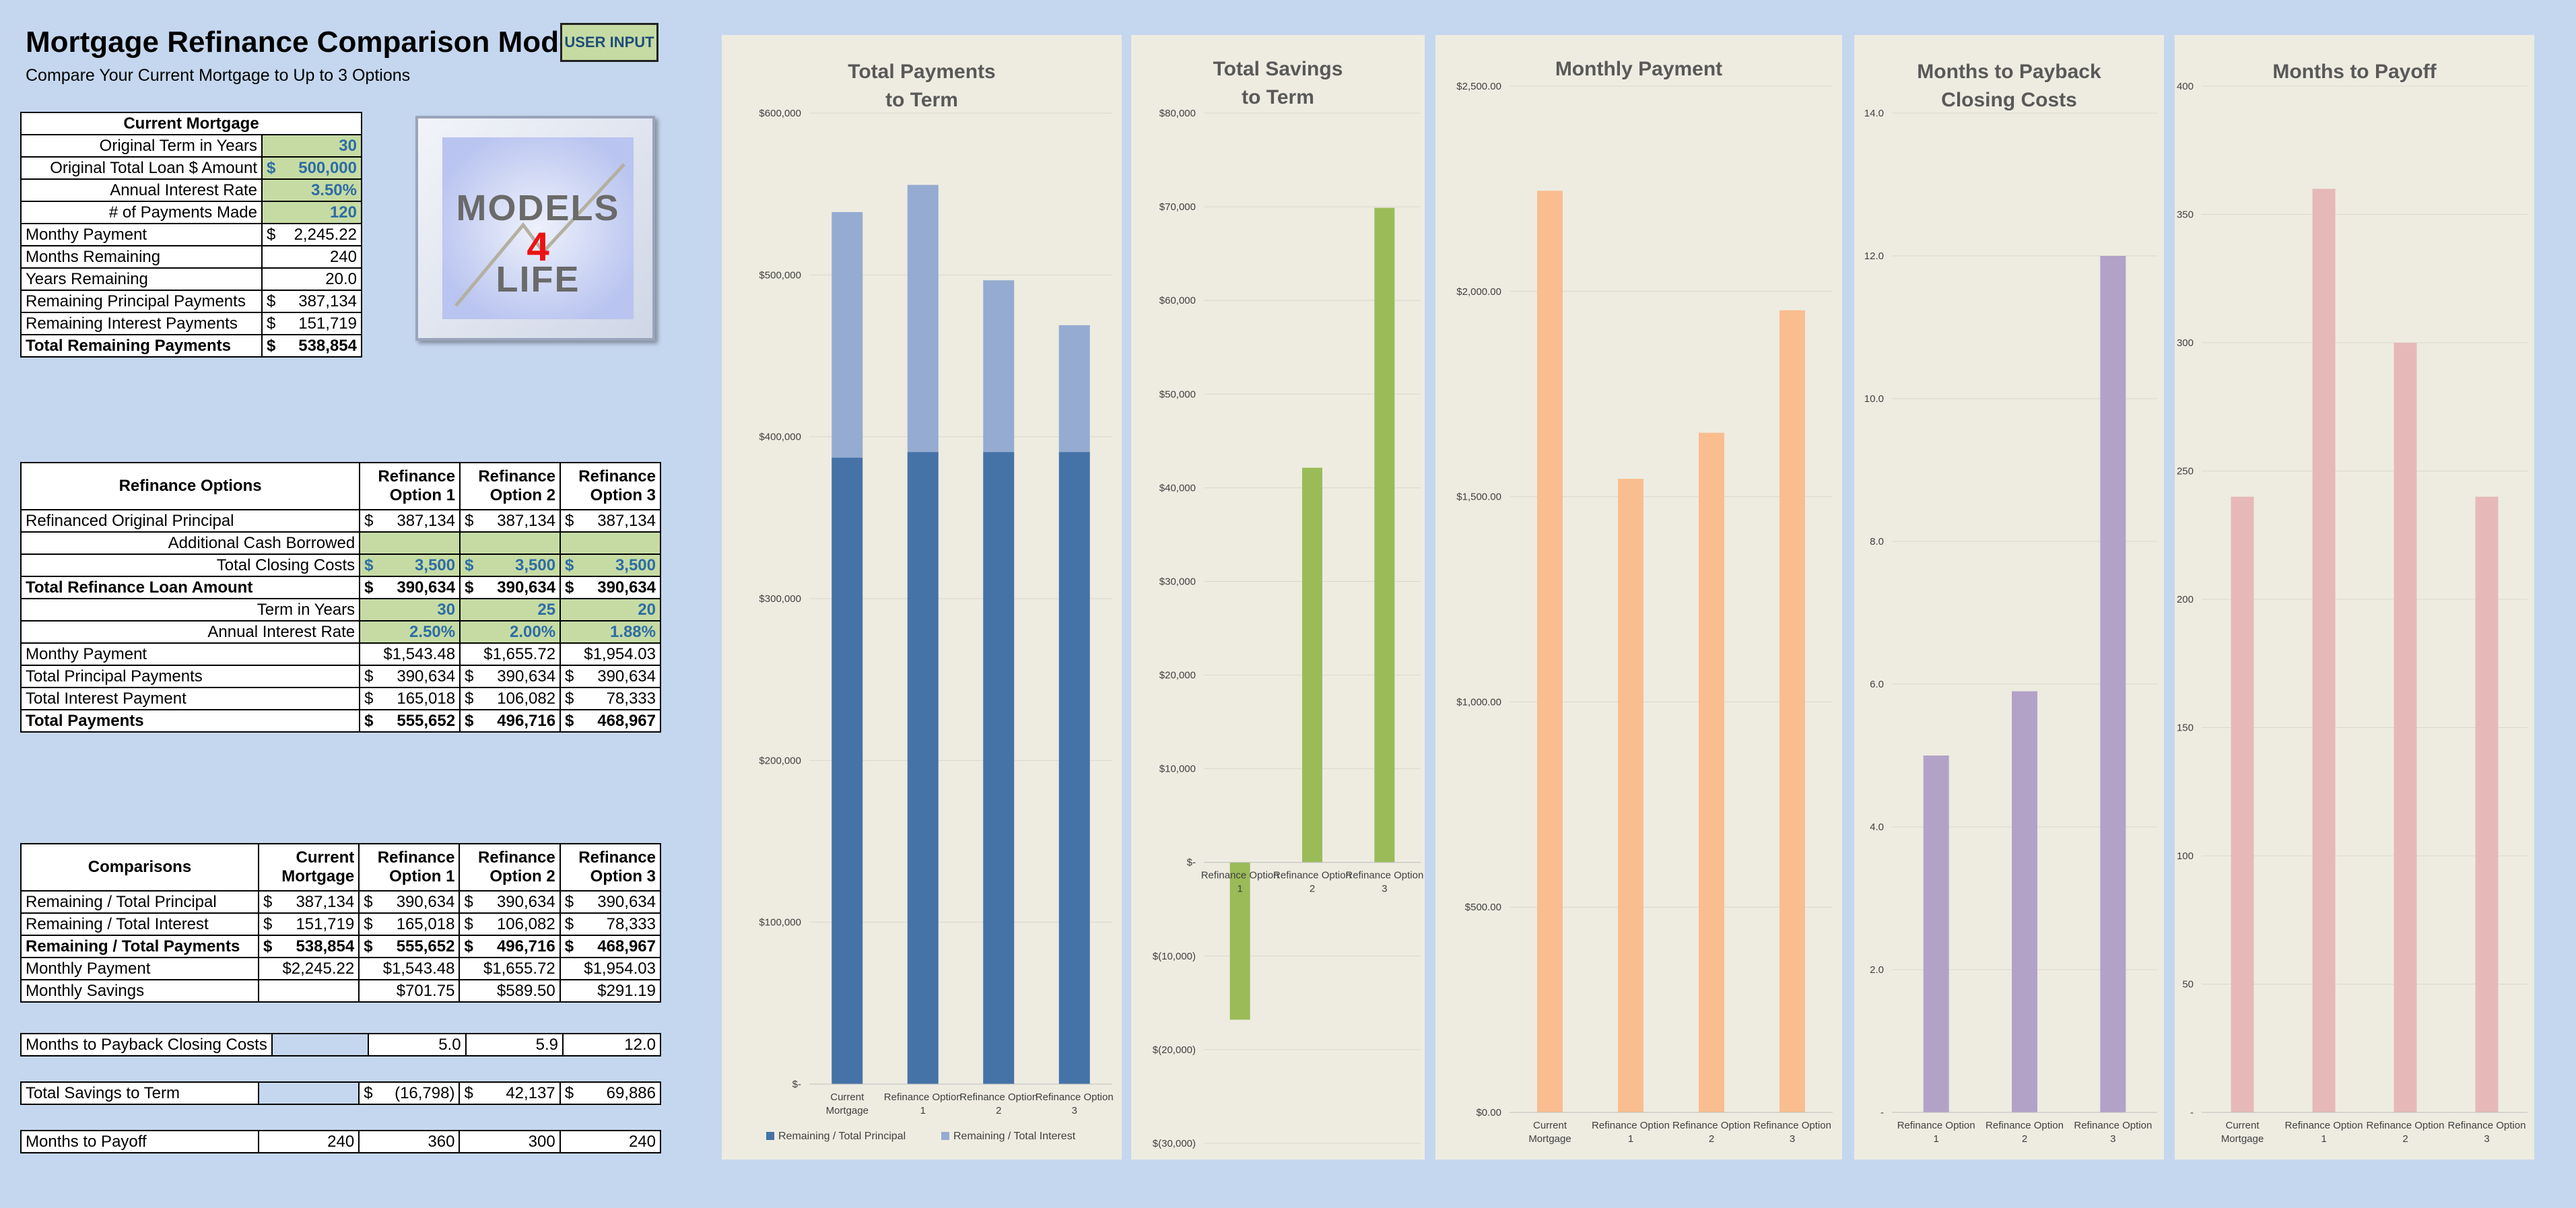 Image resolution: width=2576 pixels, height=1208 pixels. What do you see at coordinates (2192, 1112) in the screenshot?
I see `y-tick-label: -` at bounding box center [2192, 1112].